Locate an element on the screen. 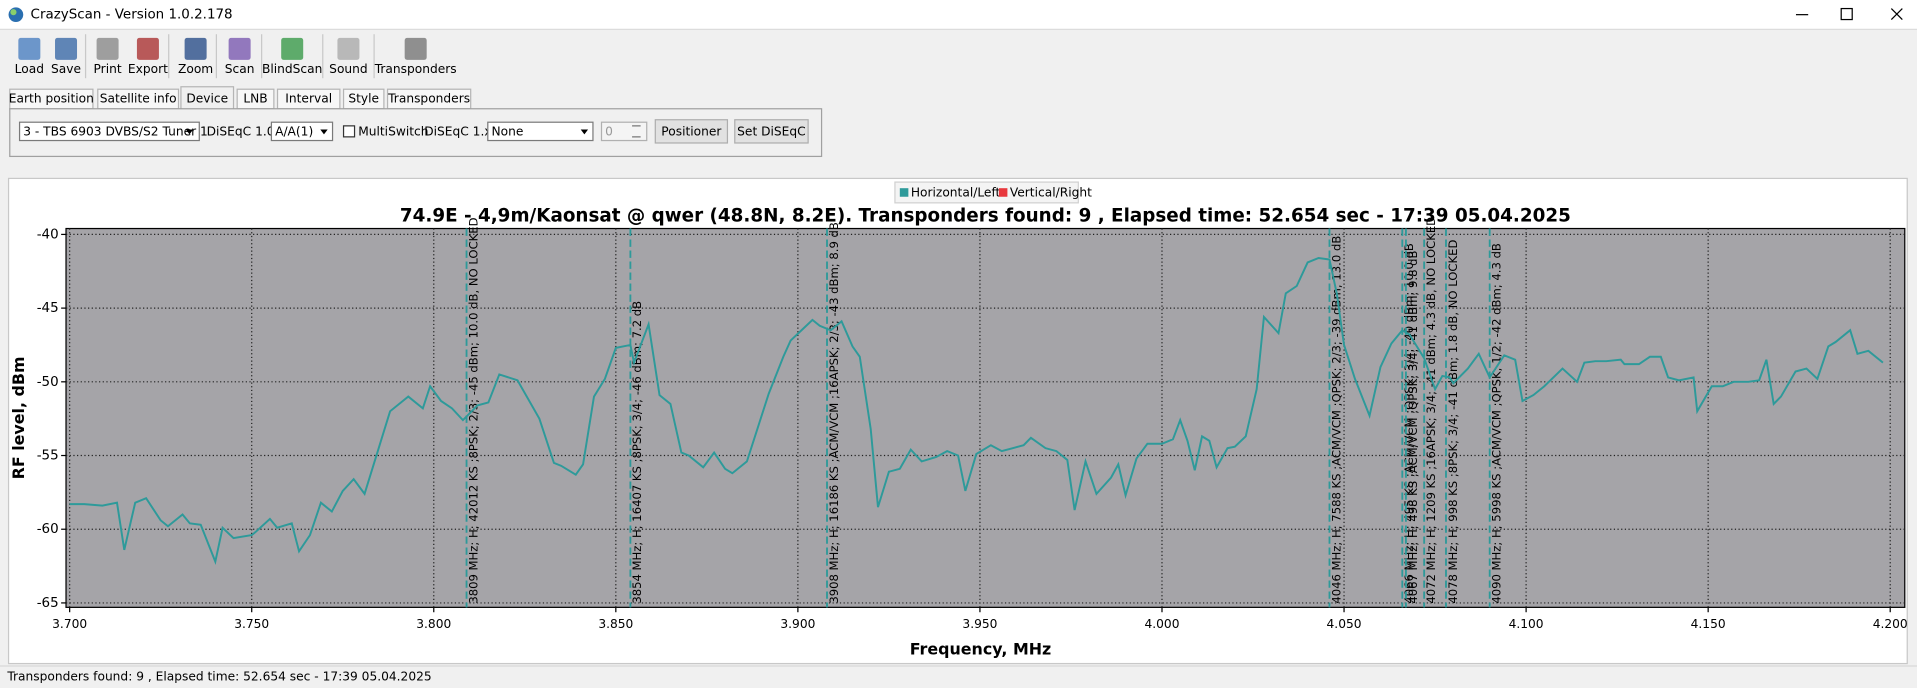 The width and height of the screenshot is (1917, 688). toolbar-label: Transponders is located at coordinates (415, 69).